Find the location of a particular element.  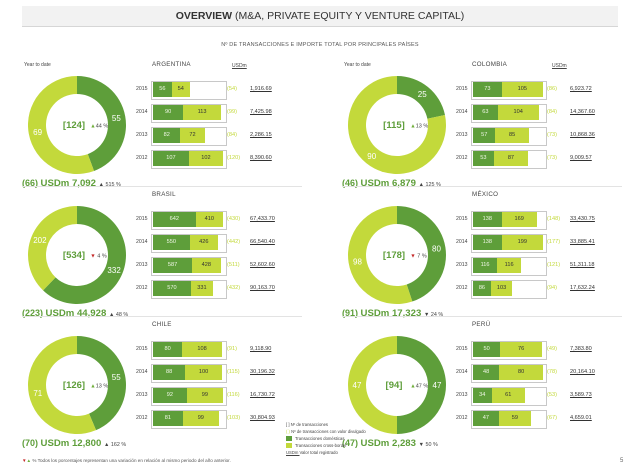

deal-amount: 2,286.15 is located at coordinates (261, 135).